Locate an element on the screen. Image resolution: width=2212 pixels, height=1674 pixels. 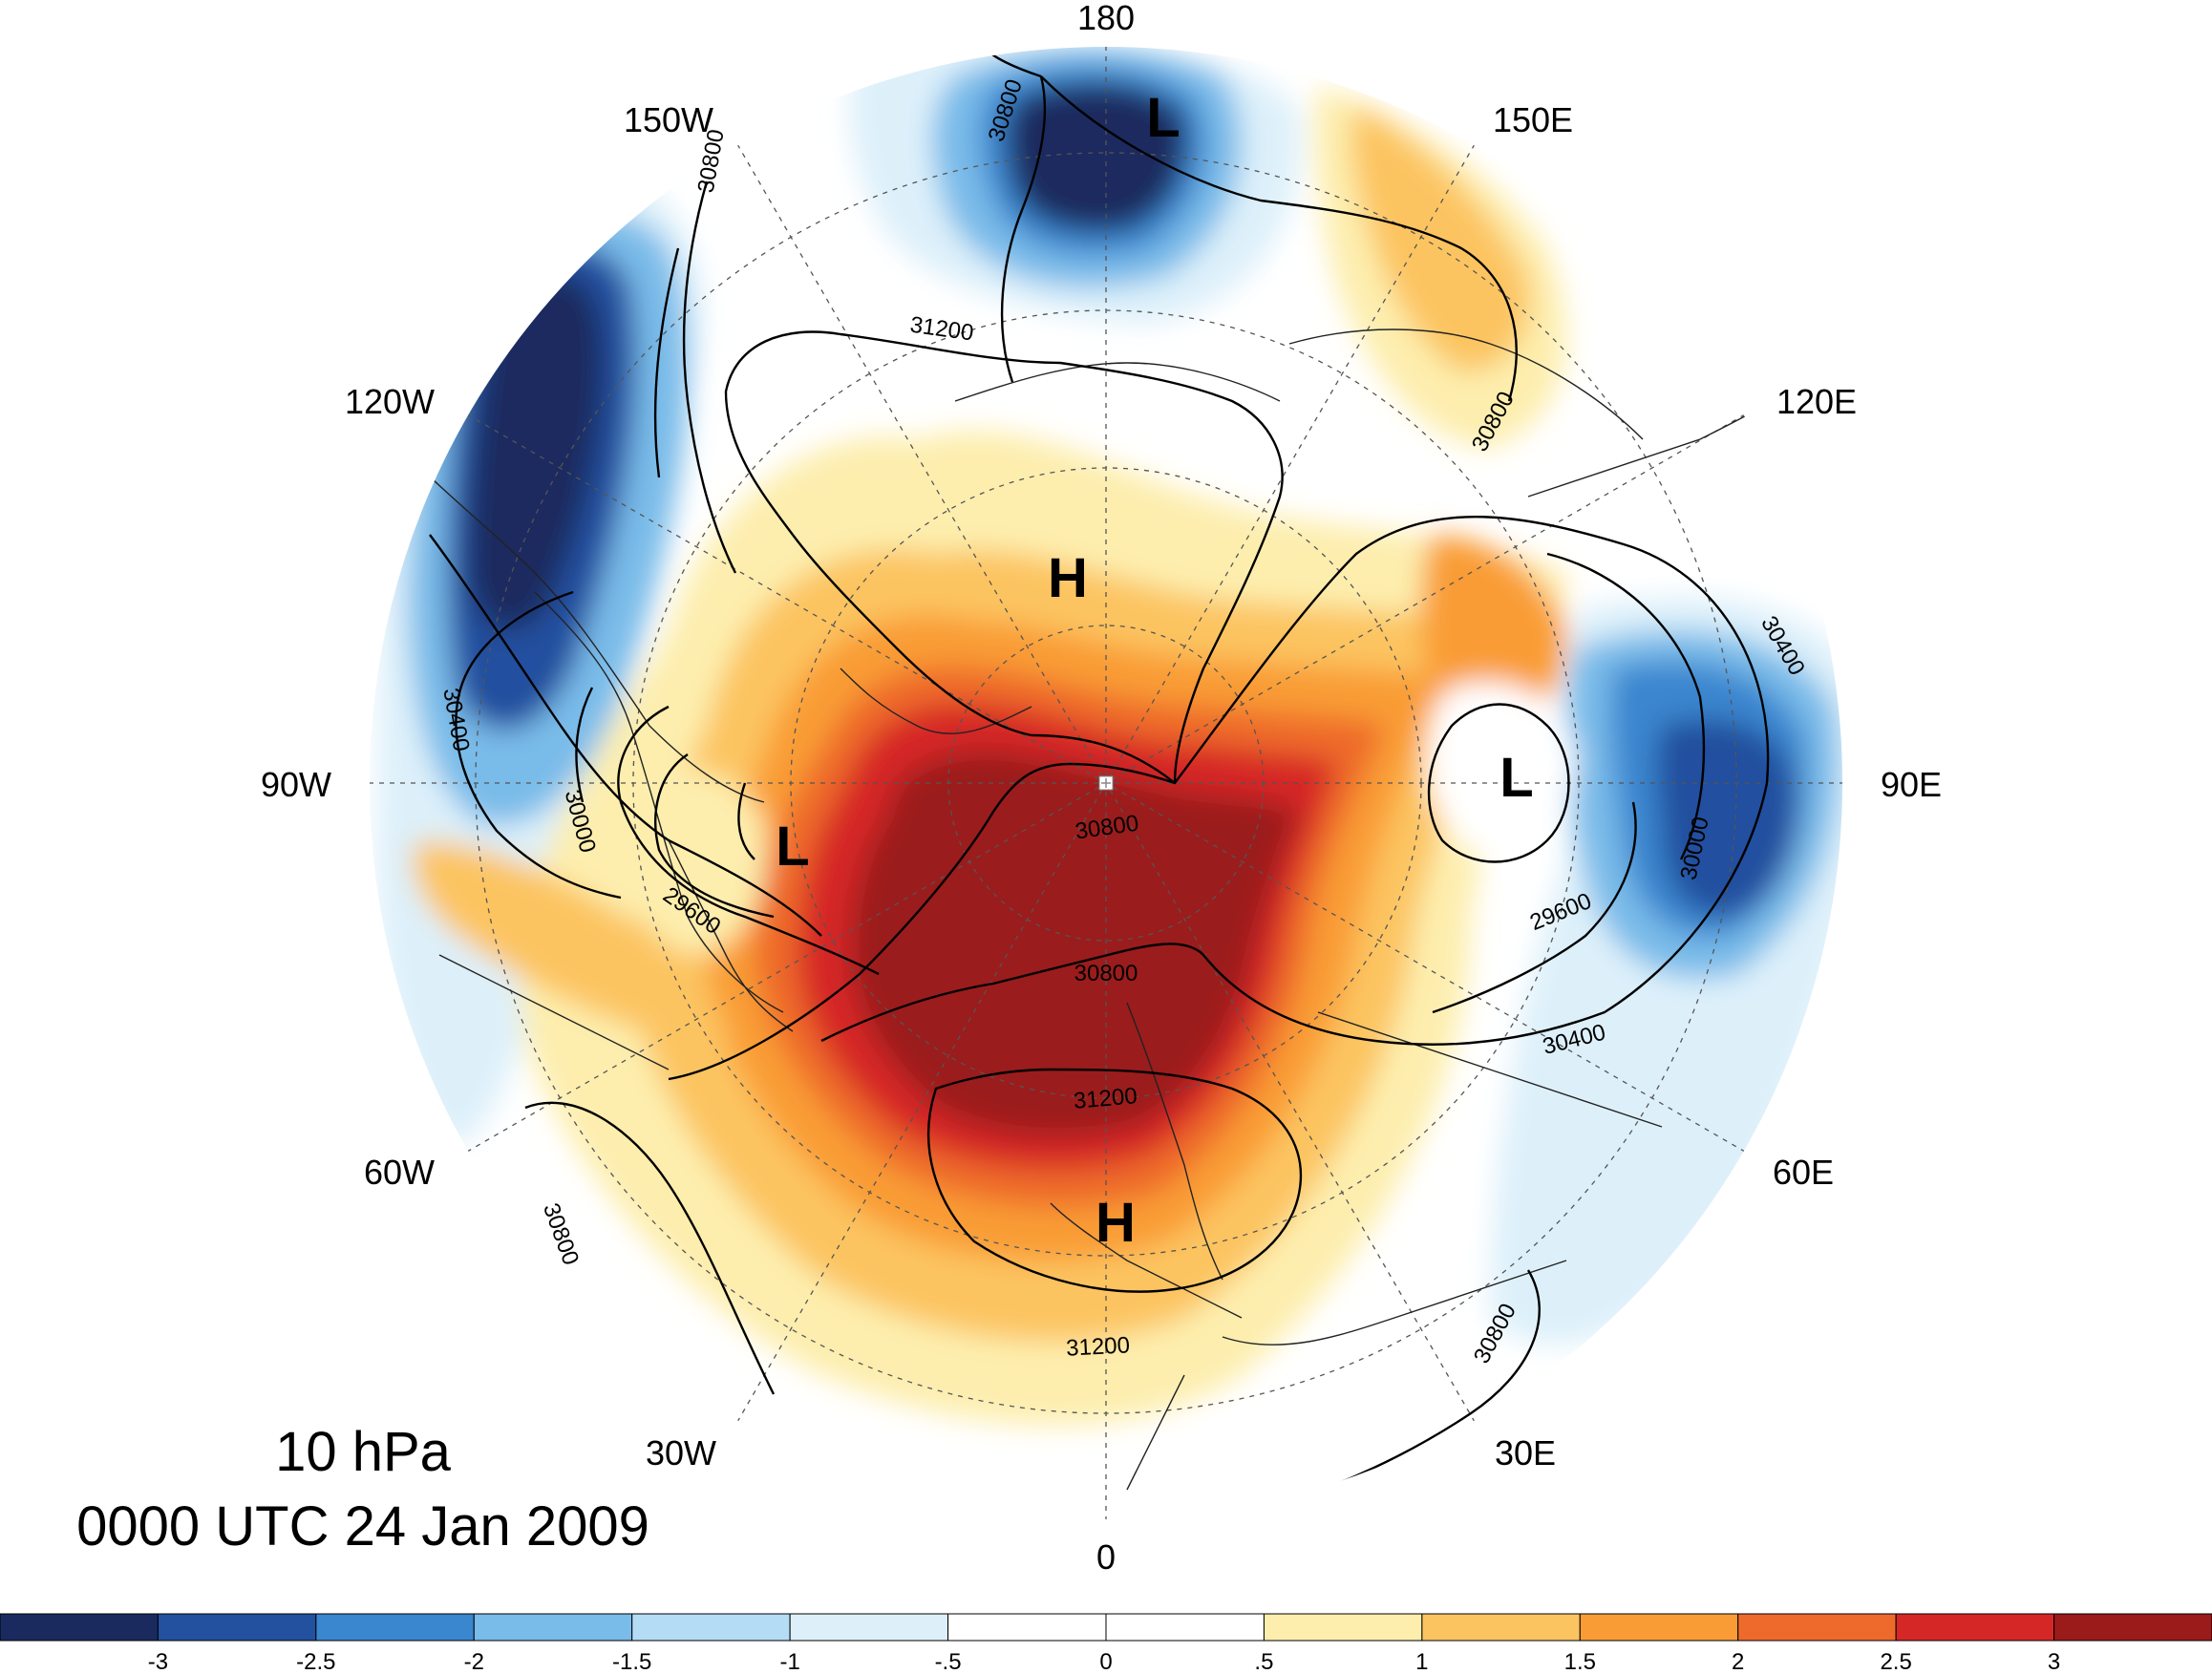
north-pole-marker is located at coordinates (1106, 783).